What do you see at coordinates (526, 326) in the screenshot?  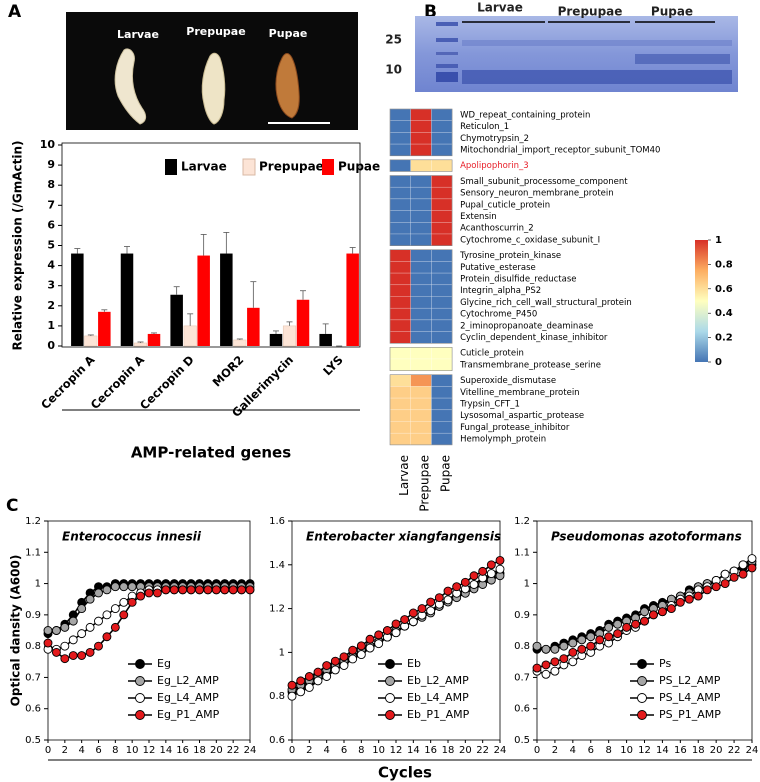 I see `row-label: 2_iminopropanoate_deaminase` at bounding box center [526, 326].